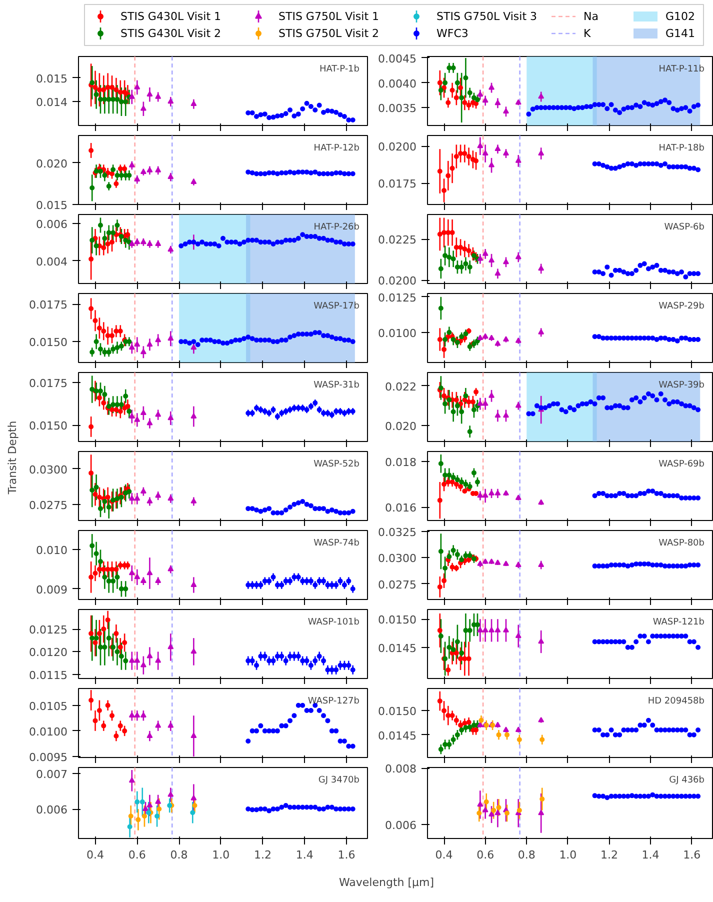 Image resolution: width=713 pixels, height=902 pixels. Describe the element at coordinates (52, 589) in the screenshot. I see `y-tick-label: 0.009` at that location.